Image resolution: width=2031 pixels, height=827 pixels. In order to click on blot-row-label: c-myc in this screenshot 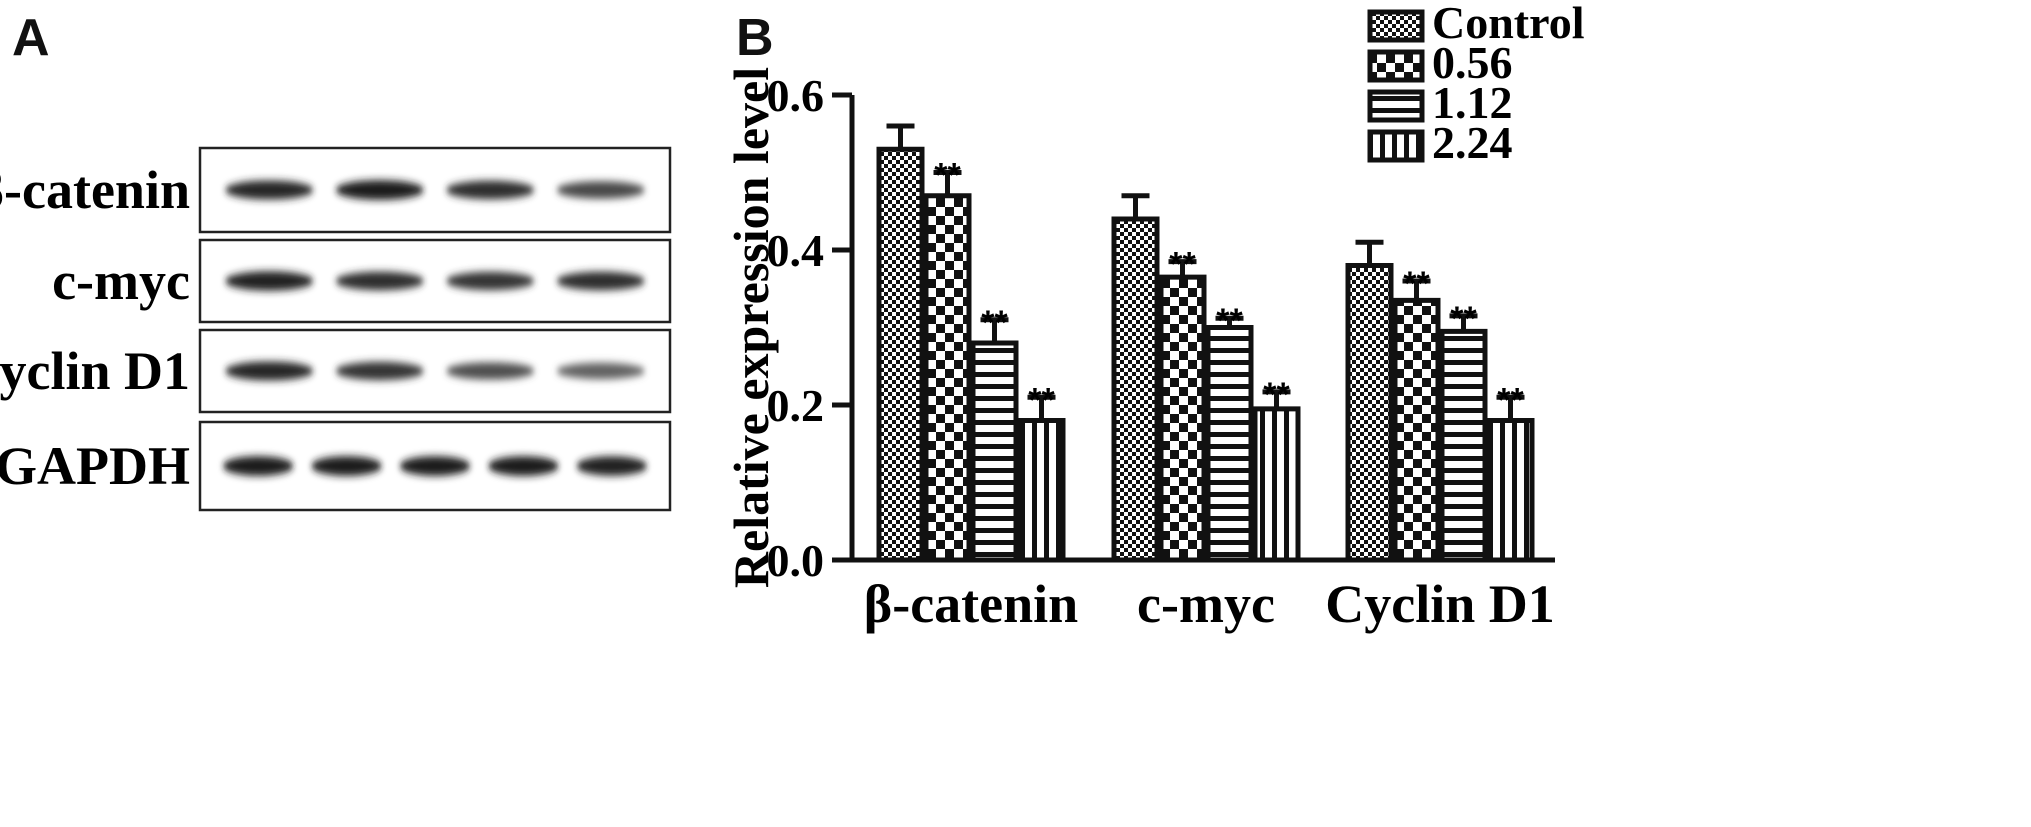, I will do `click(121, 281)`.